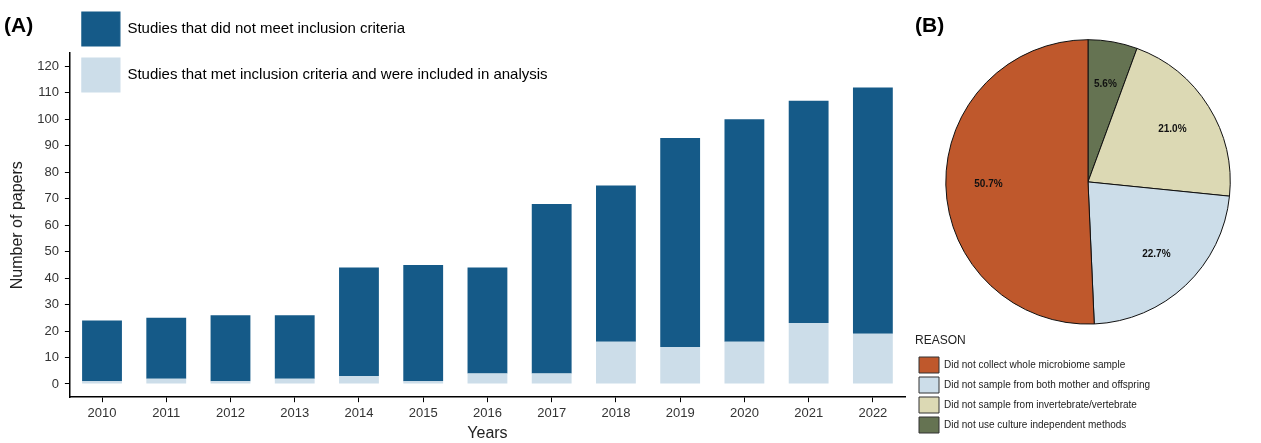 The image size is (1261, 443). I want to click on legend-label: Studies that did not meet inclusion criteria, so click(266, 28).